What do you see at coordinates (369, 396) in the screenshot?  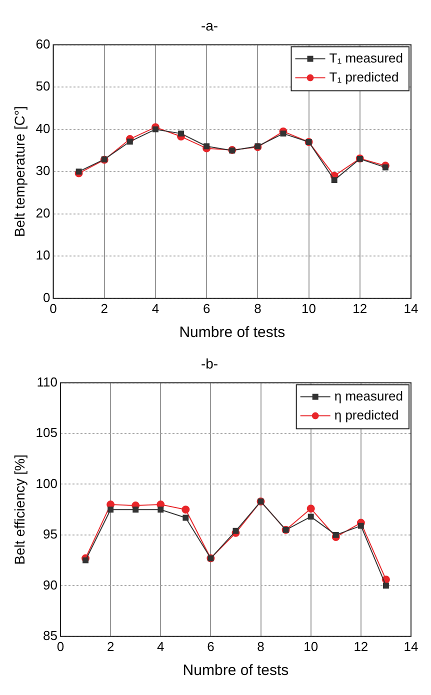 I see `legend-label: η measured` at bounding box center [369, 396].